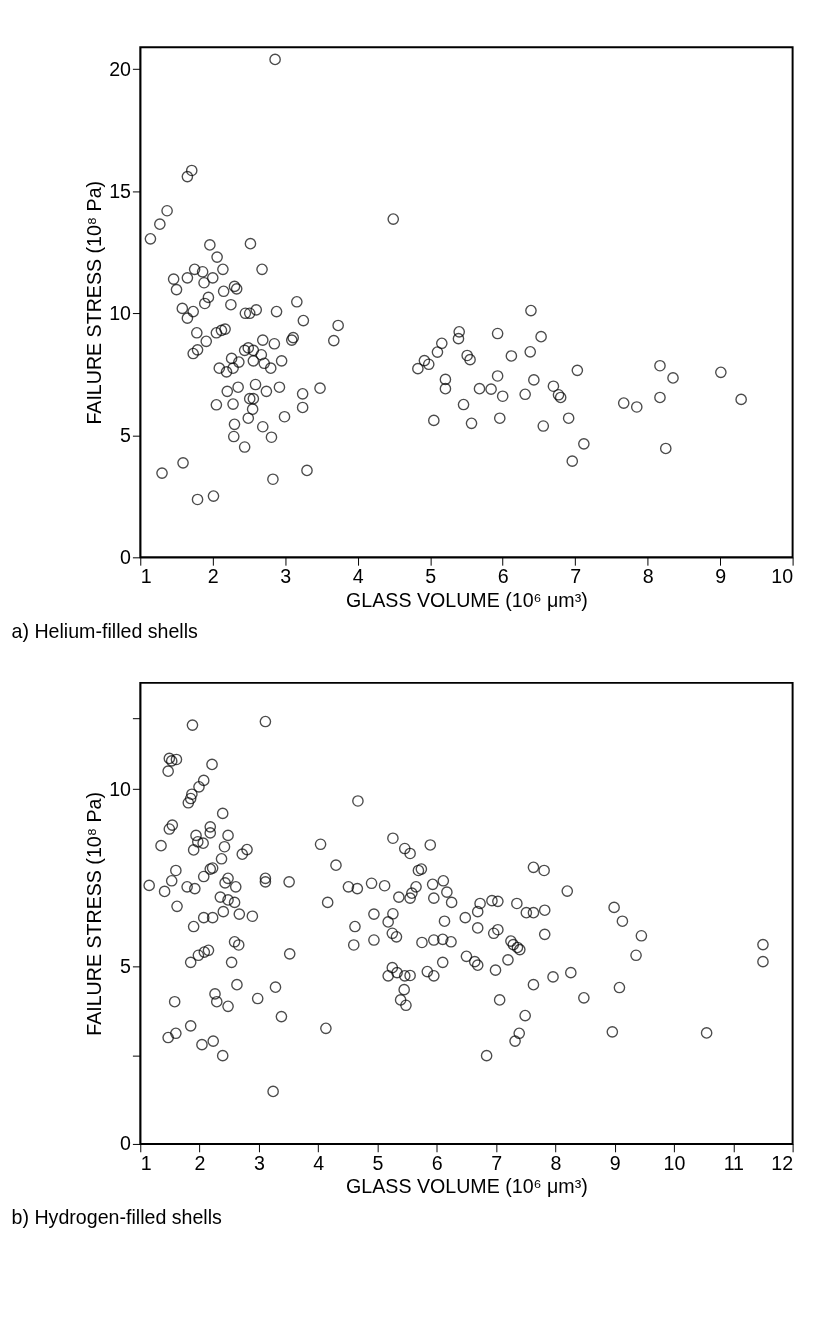  I want to click on x-tick-label: 11, so click(733, 1162).